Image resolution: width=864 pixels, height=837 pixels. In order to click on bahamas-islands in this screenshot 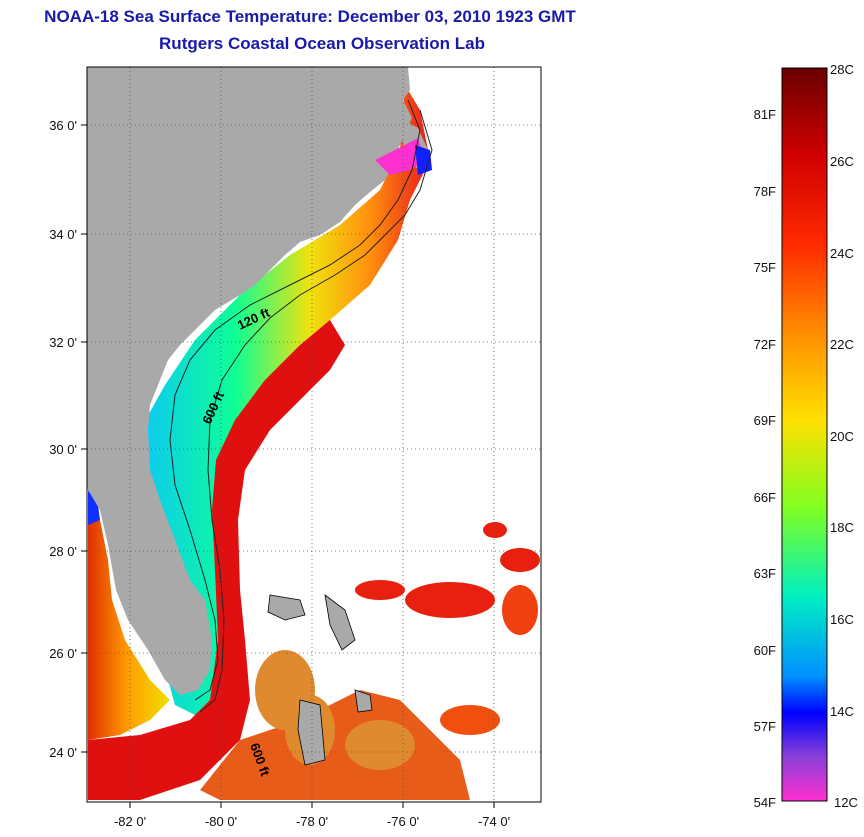, I will do `click(320, 680)`.